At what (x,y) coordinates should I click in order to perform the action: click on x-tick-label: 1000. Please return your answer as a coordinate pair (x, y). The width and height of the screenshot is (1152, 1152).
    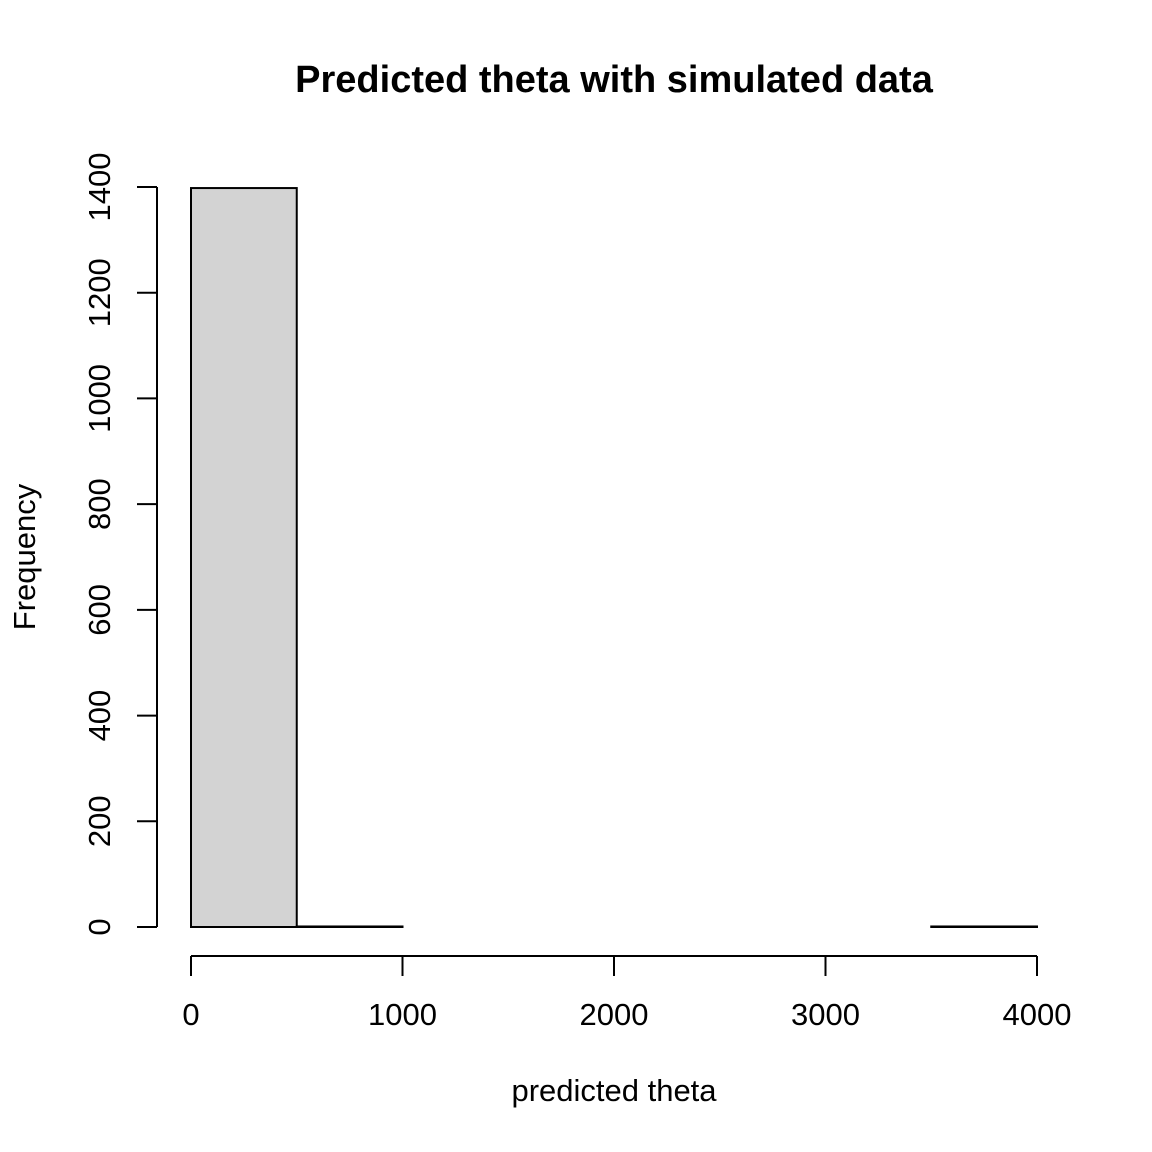
    Looking at the image, I should click on (402, 1014).